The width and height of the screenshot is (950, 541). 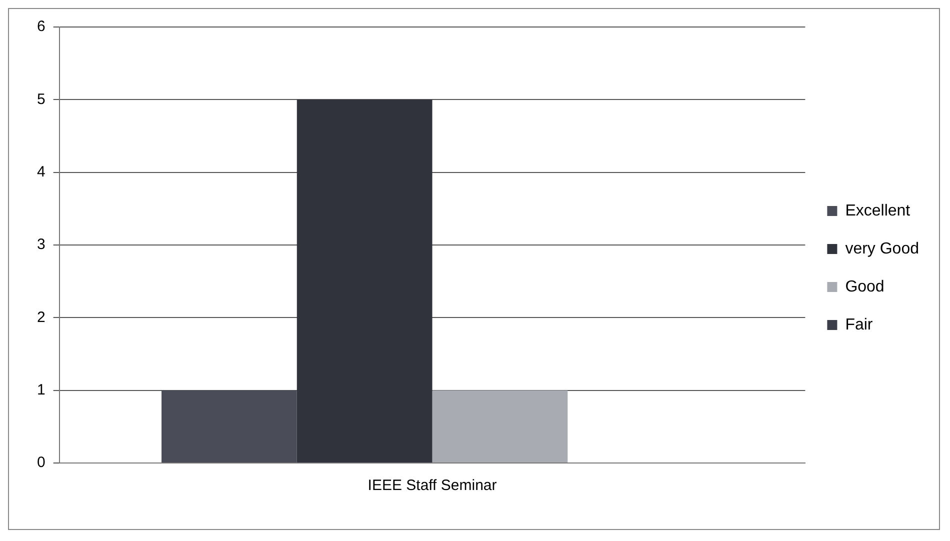 I want to click on legend-label: Excellent, so click(x=878, y=211).